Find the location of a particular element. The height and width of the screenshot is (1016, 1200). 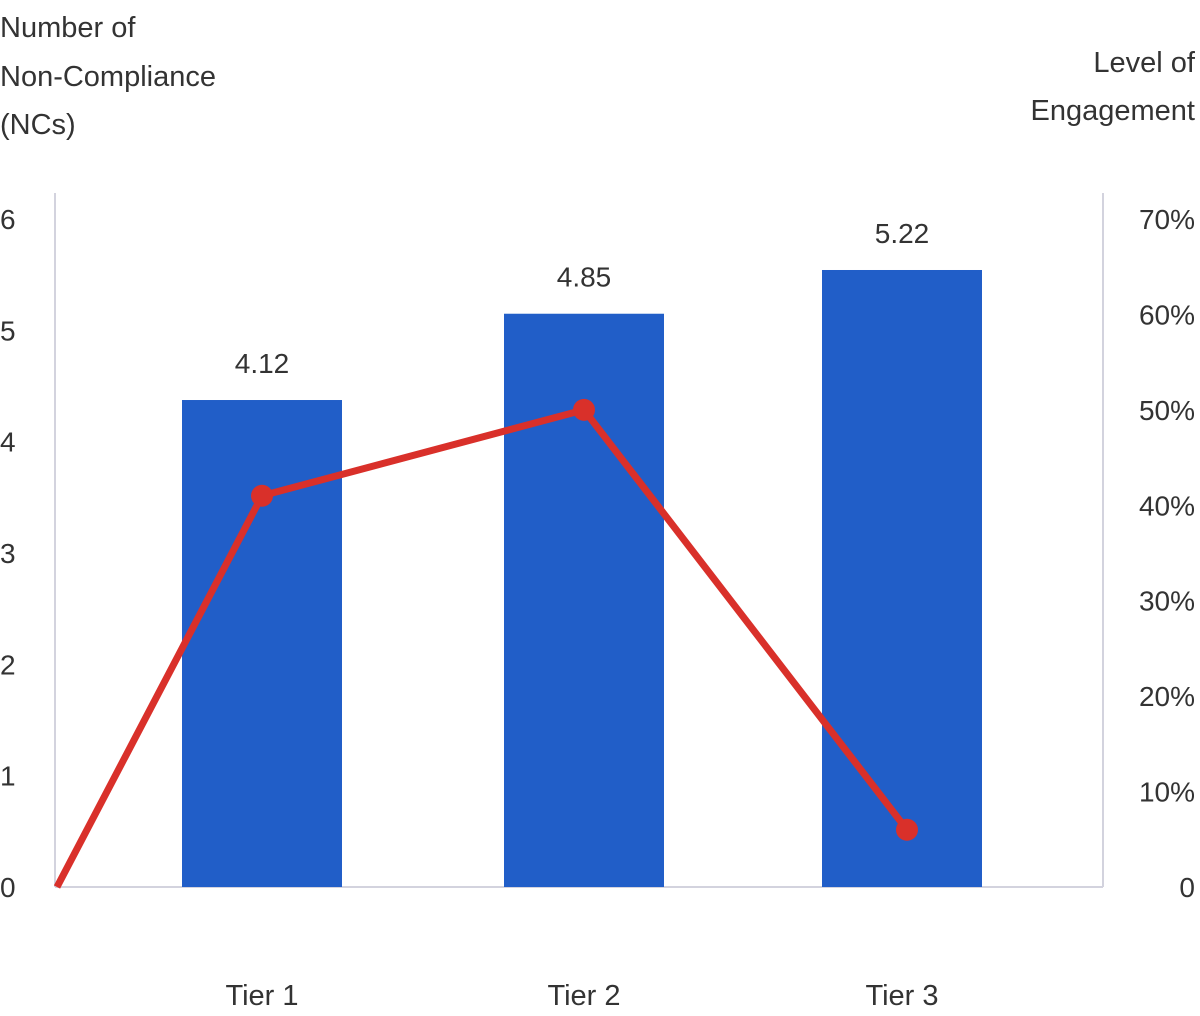

bar-data-labels: 4.12 4.85 5.22 is located at coordinates (582, 298).